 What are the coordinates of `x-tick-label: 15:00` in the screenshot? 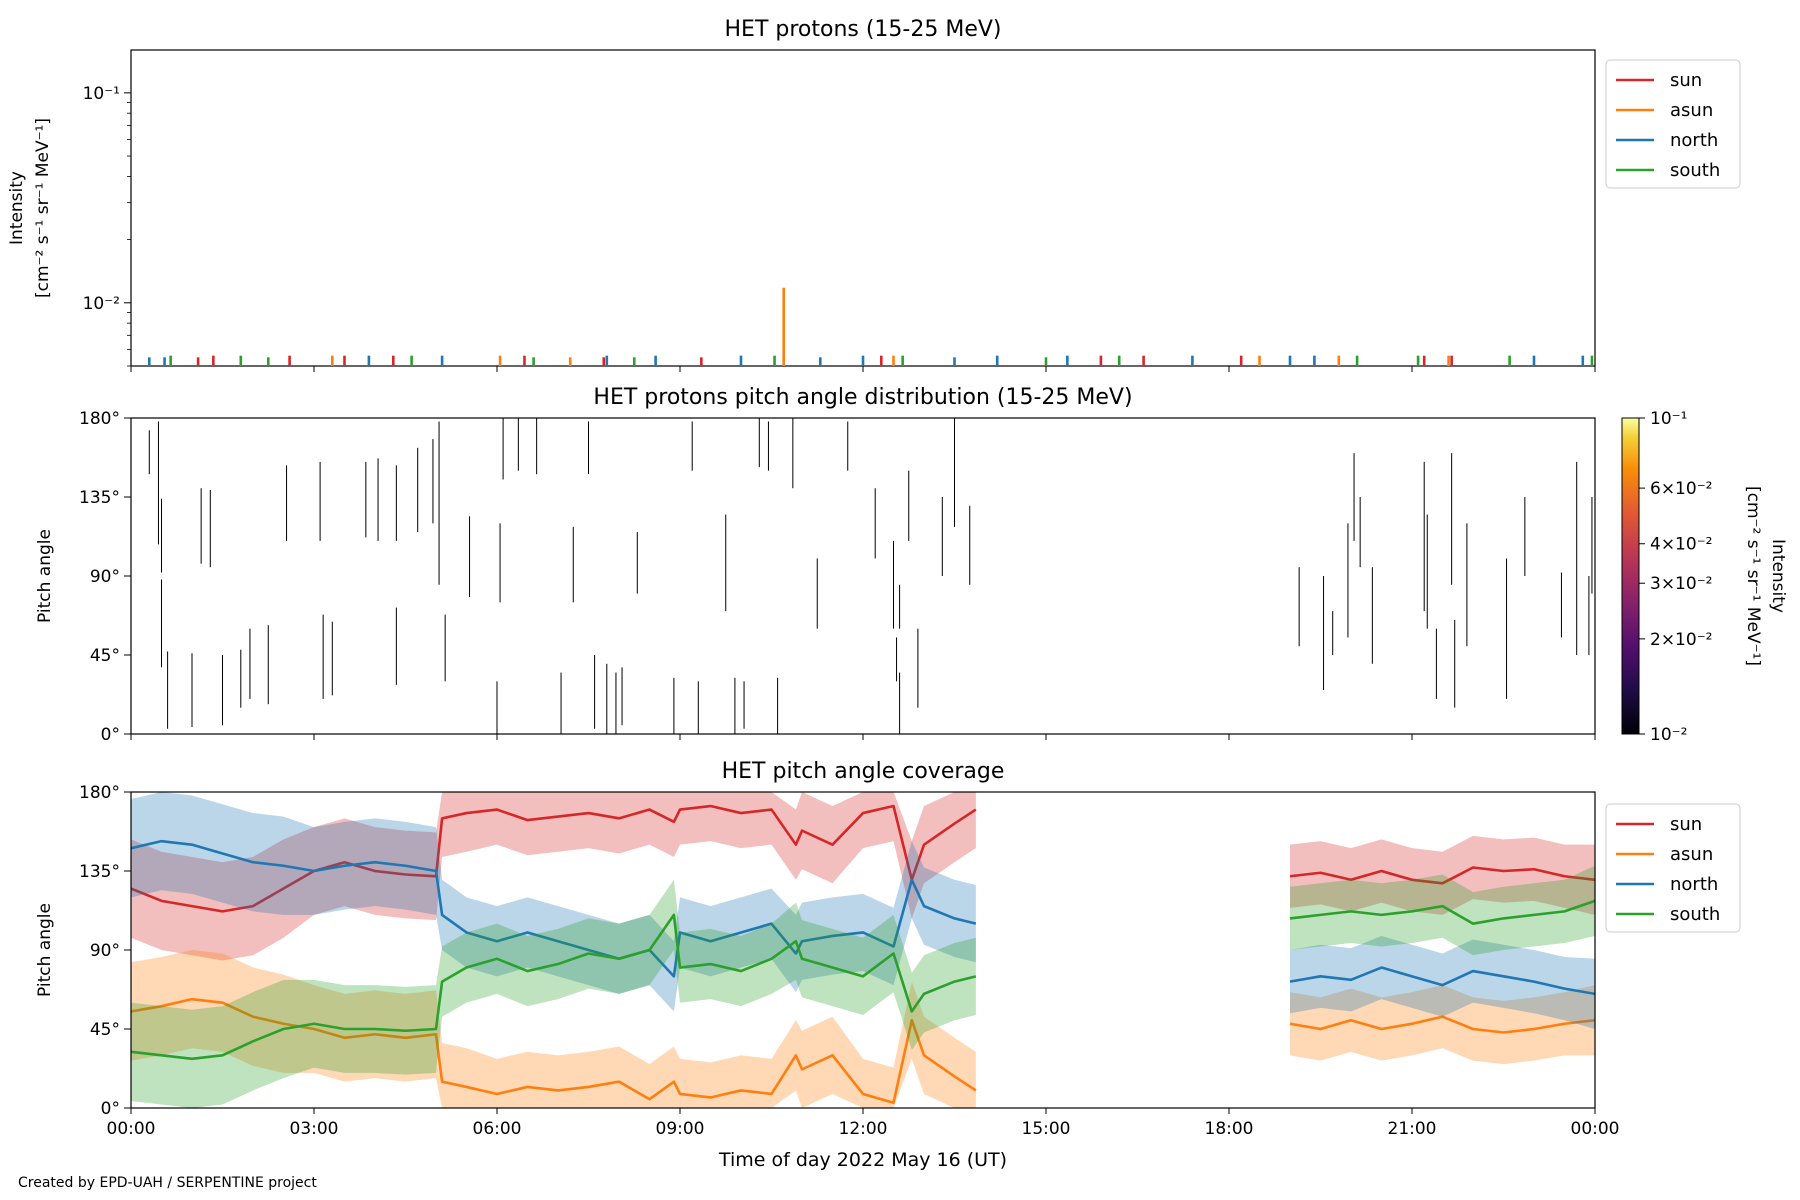 It's located at (1046, 1129).